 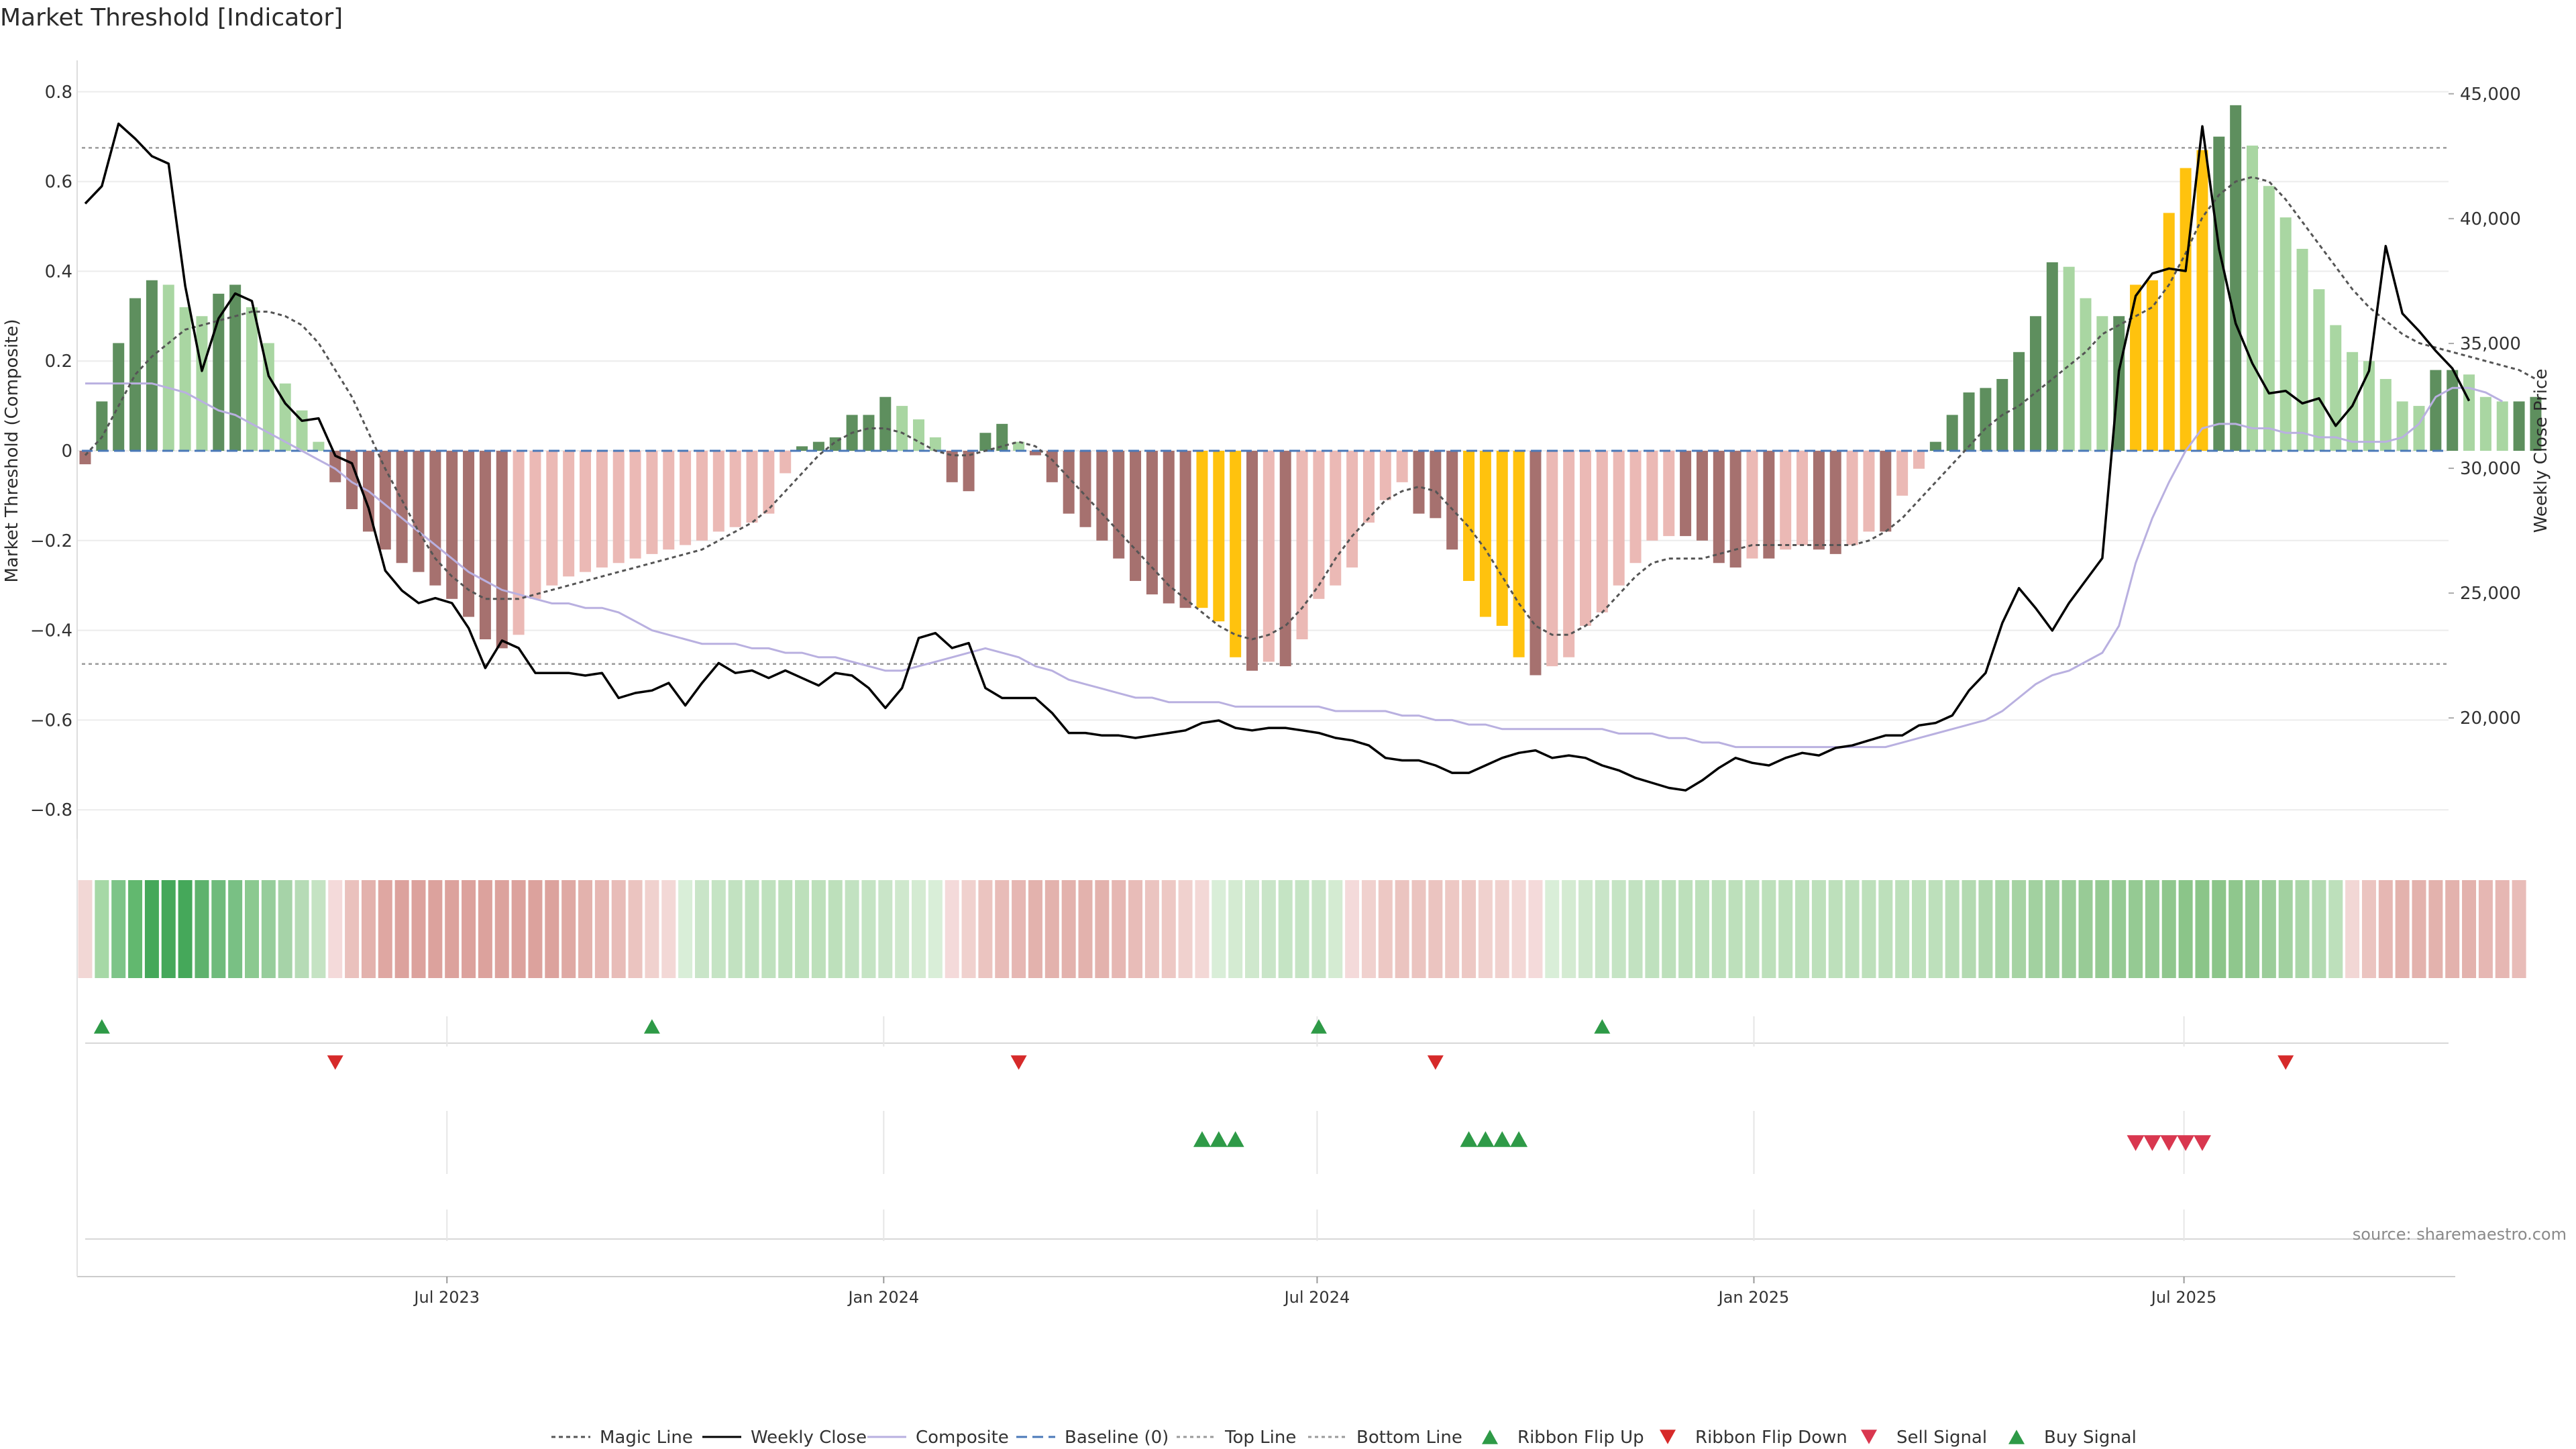 I want to click on ribbon-flip-down-marker, so click(x=2285, y=1062).